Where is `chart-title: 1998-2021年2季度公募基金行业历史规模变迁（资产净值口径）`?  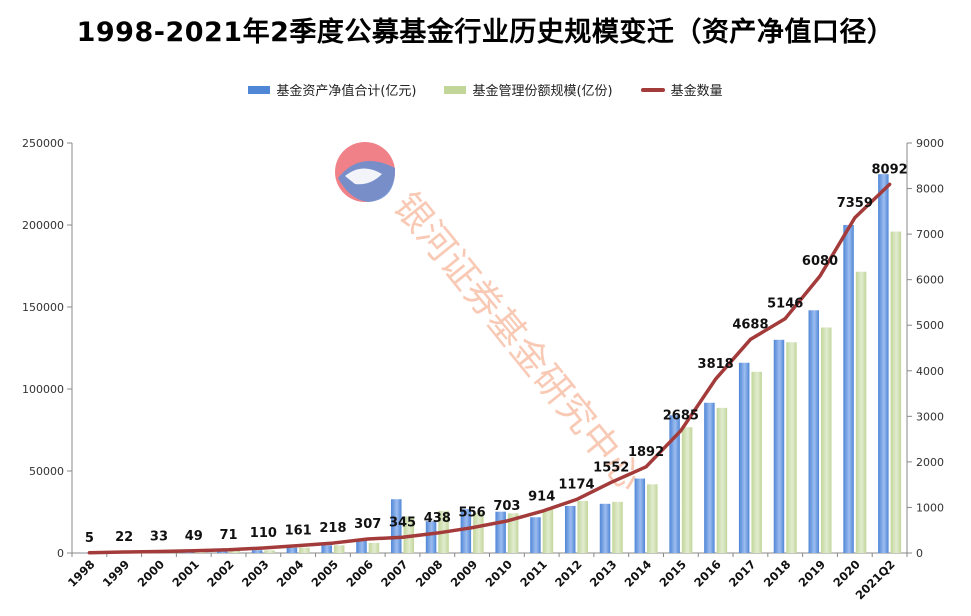
chart-title: 1998-2021年2季度公募基金行业历史规模变迁（资产净值口径） is located at coordinates (485, 32).